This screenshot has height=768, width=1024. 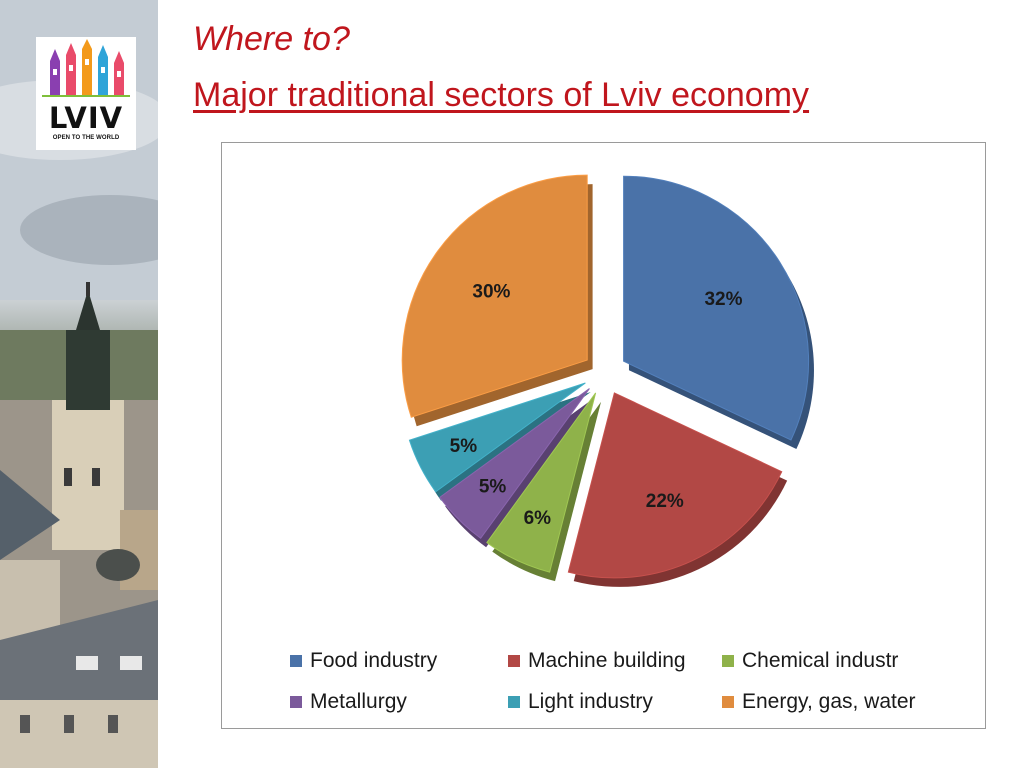 What do you see at coordinates (723, 299) in the screenshot?
I see `pie-label-food-industry: 32%` at bounding box center [723, 299].